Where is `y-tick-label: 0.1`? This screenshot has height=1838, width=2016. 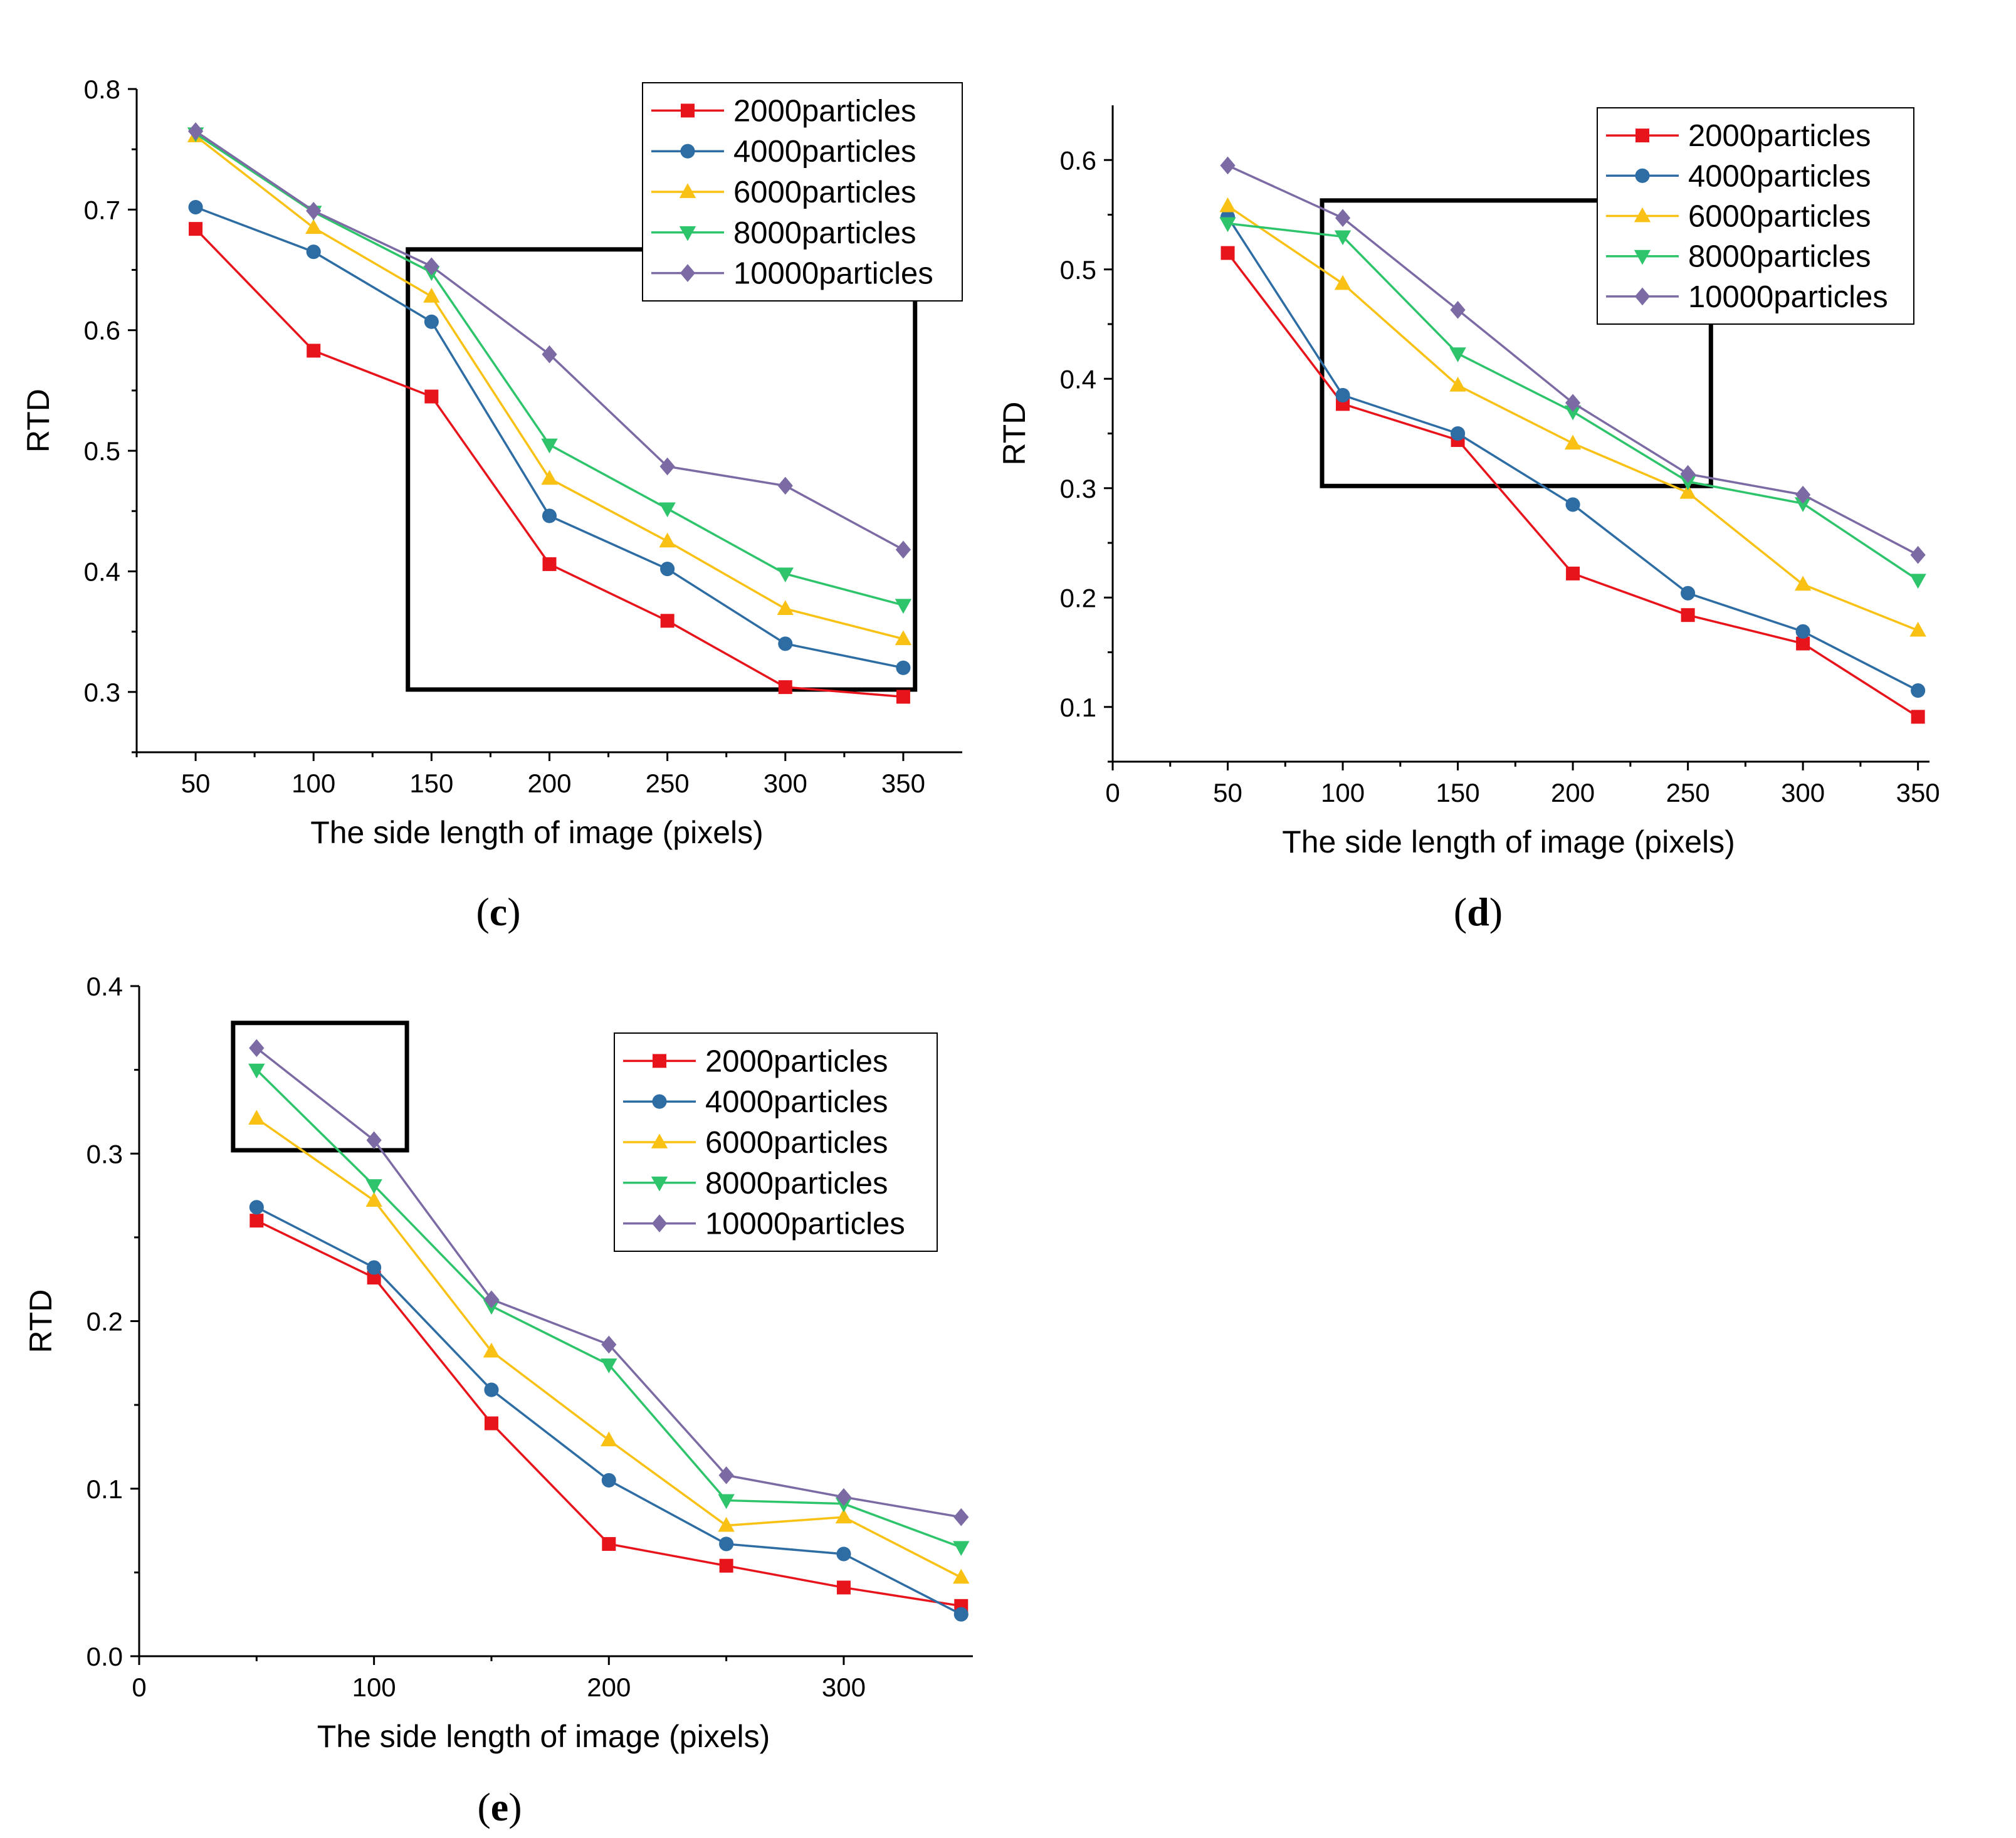
y-tick-label: 0.1 is located at coordinates (1078, 707).